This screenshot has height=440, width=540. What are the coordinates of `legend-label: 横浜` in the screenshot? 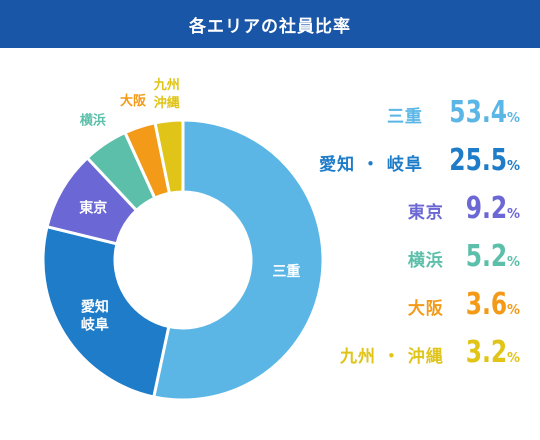 It's located at (425, 261).